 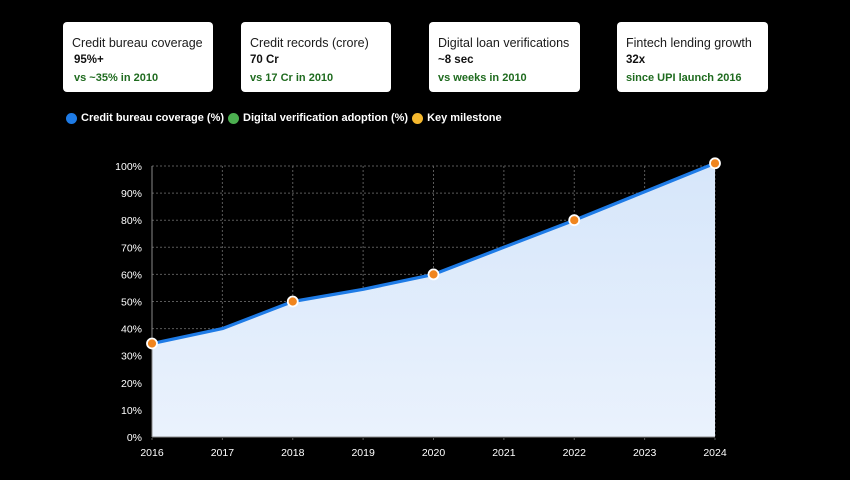 What do you see at coordinates (504, 43) in the screenshot?
I see `stat-label: Digital loan verifications` at bounding box center [504, 43].